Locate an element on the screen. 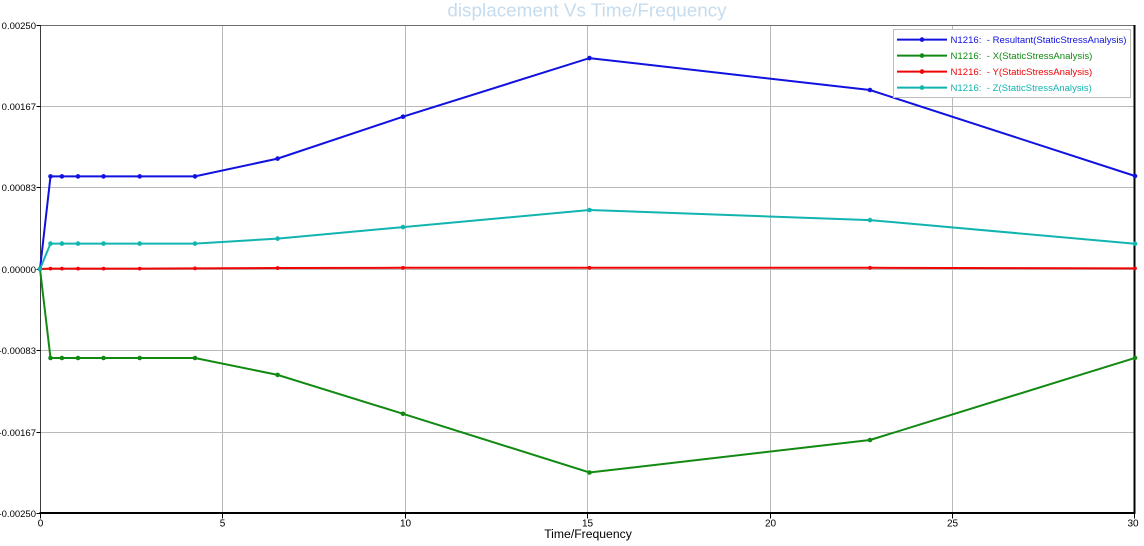 The image size is (1144, 546). svg-text: 0.00167 is located at coordinates (19, 107).